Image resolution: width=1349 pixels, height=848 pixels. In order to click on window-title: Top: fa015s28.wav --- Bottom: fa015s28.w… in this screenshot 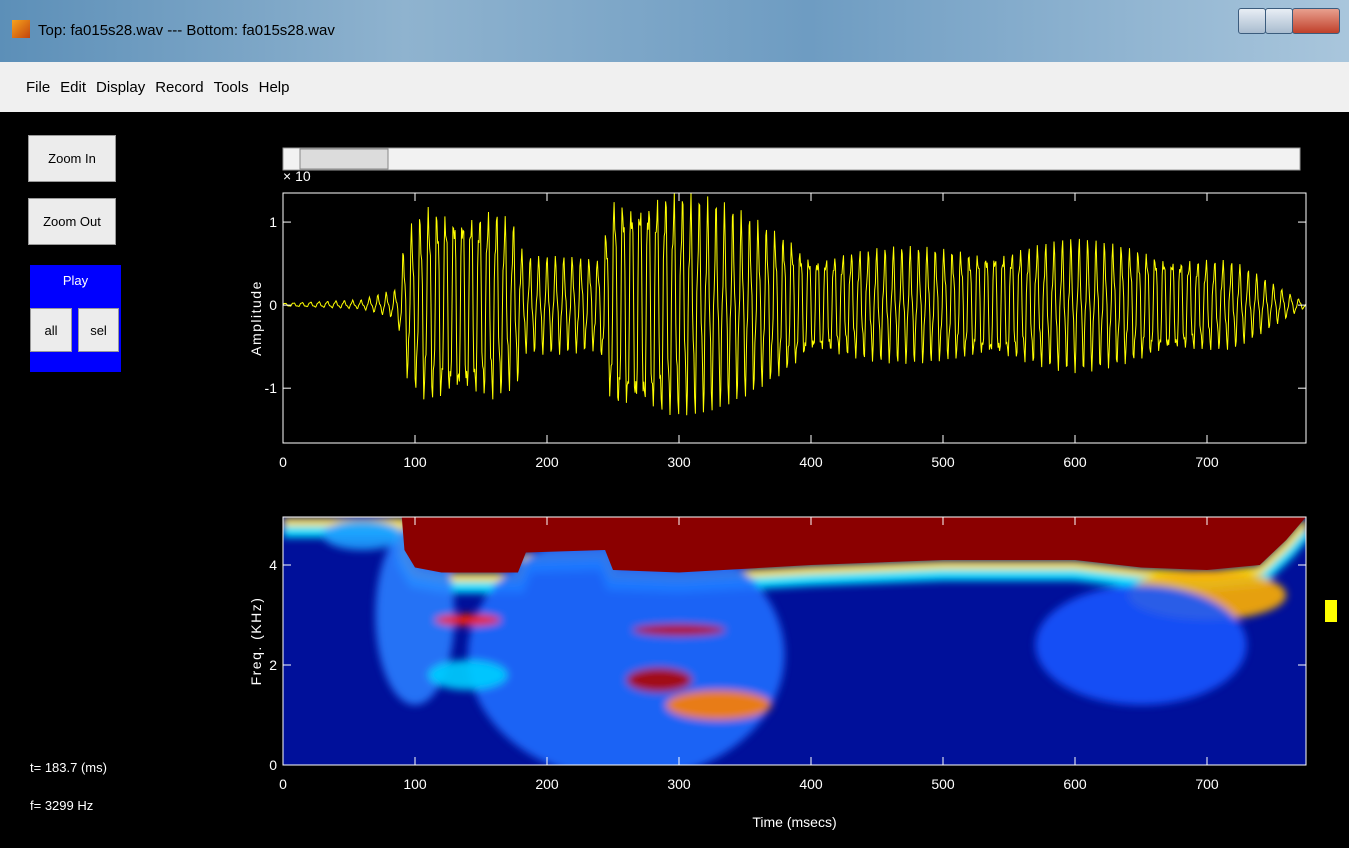, I will do `click(186, 30)`.